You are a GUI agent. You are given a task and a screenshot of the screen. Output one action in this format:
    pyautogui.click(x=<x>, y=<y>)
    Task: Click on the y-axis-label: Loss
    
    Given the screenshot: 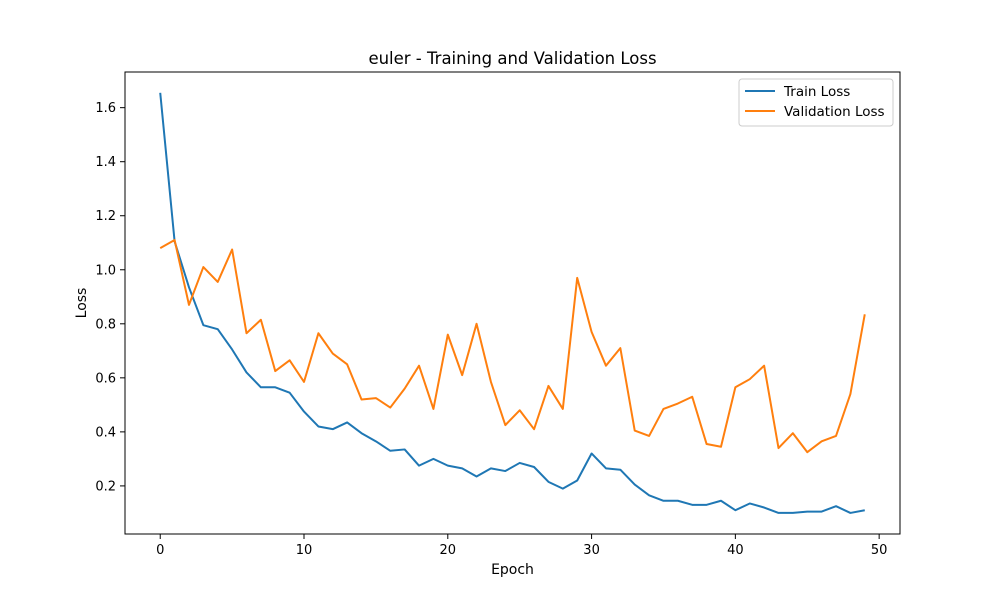 What is the action you would take?
    pyautogui.click(x=82, y=303)
    